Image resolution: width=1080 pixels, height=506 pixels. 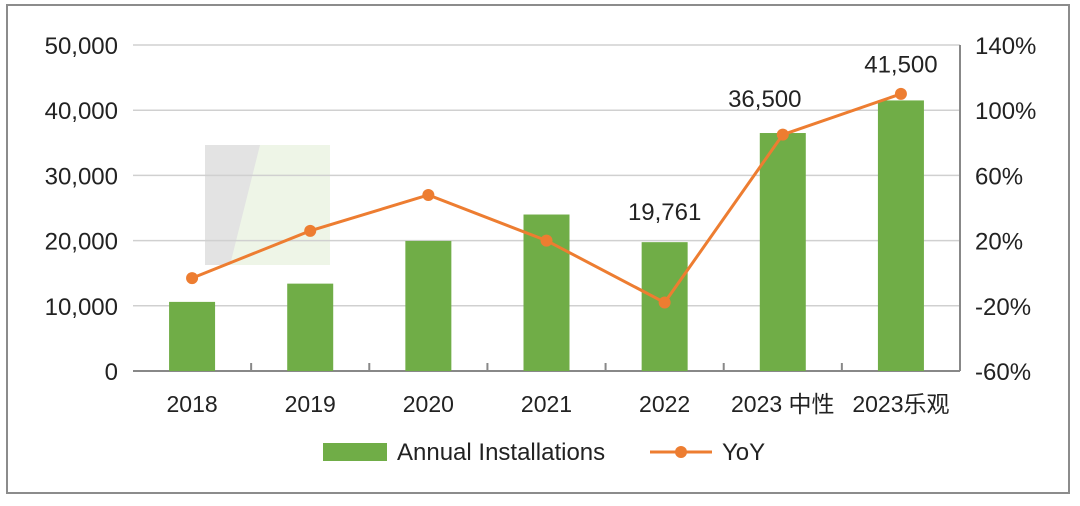 What do you see at coordinates (81, 176) in the screenshot?
I see `left-axis-tick-label: 30,000` at bounding box center [81, 176].